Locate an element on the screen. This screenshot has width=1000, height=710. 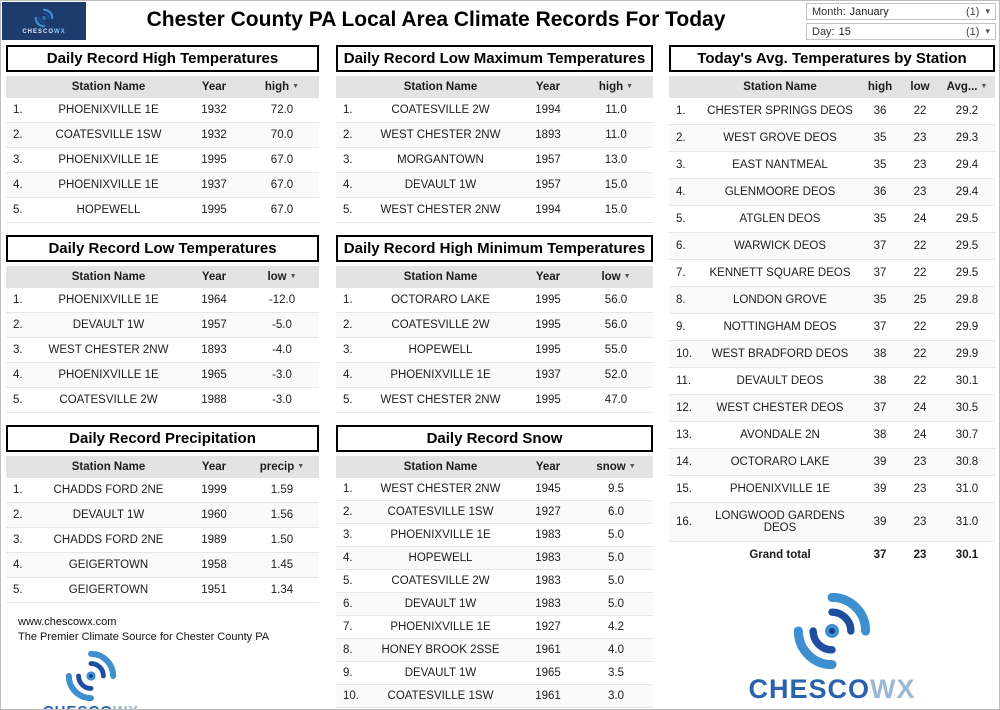
value-cell: 1957 is located at coordinates (548, 185).